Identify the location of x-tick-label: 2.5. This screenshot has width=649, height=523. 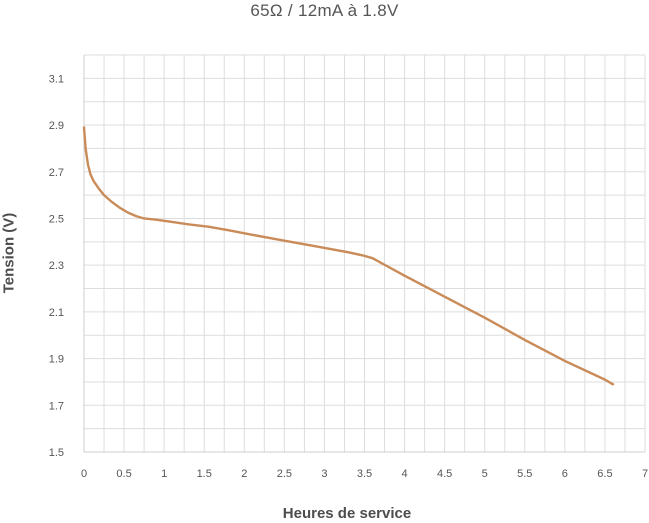
(284, 474).